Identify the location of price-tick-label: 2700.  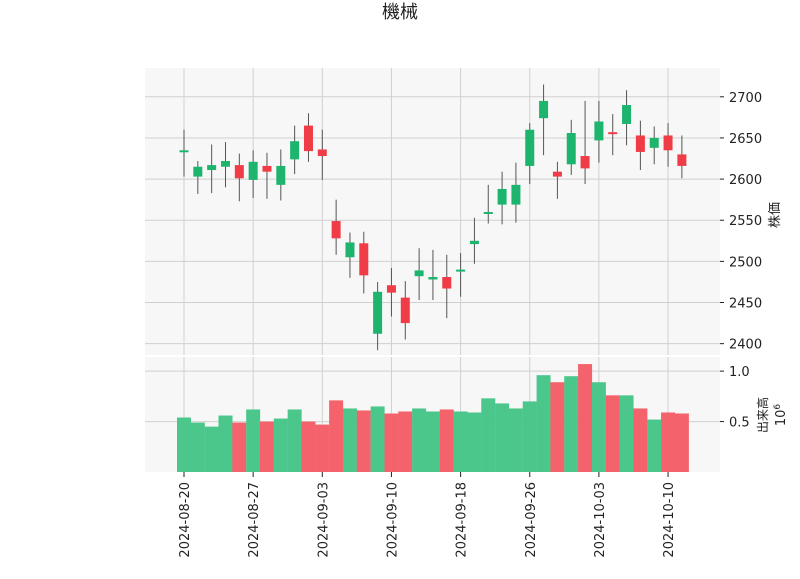
(745, 98).